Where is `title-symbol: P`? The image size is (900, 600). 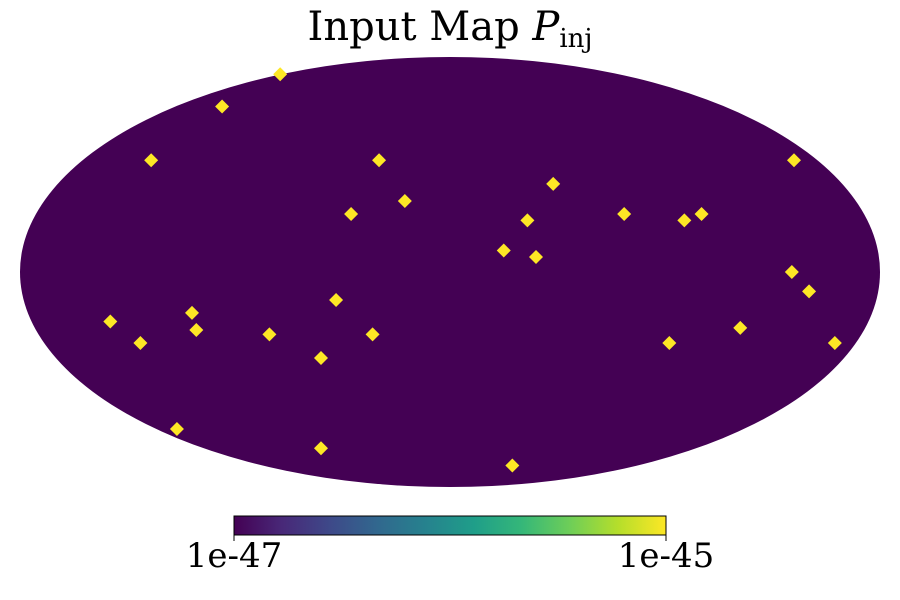 title-symbol: P is located at coordinates (545, 27).